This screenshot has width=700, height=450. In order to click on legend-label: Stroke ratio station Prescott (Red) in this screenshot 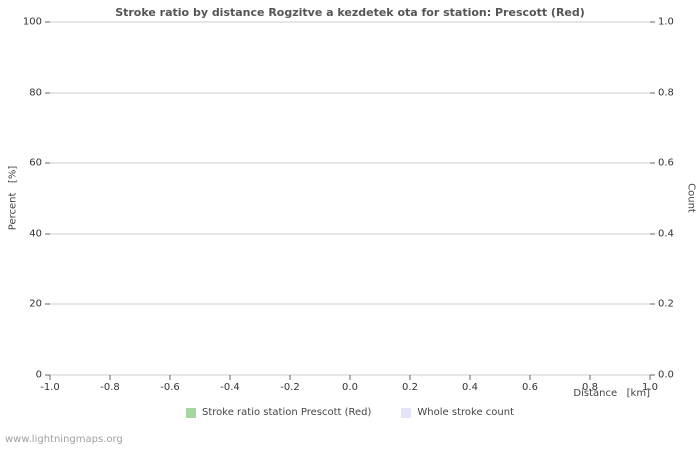, I will do `click(287, 412)`.